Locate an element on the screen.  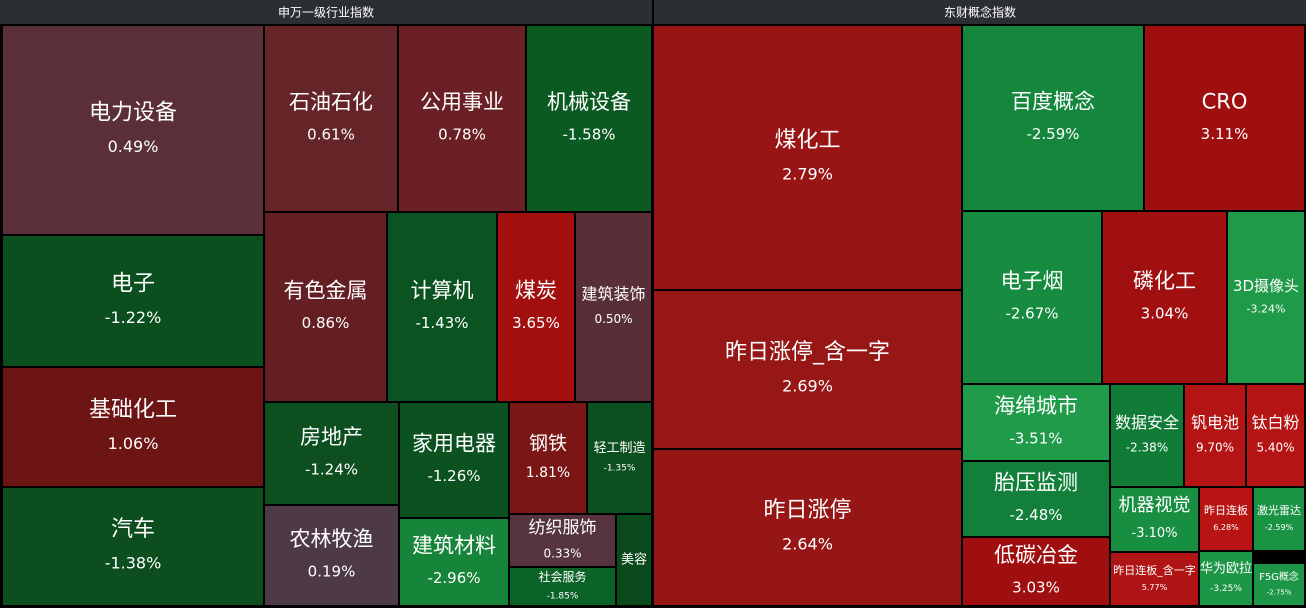
cell-label: 建筑装饰 is located at coordinates (613, 294).